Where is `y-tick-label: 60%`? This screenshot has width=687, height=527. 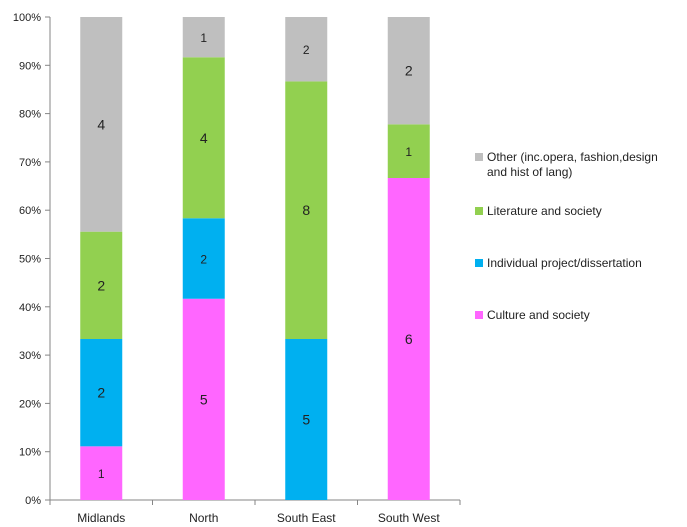
y-tick-label: 60% is located at coordinates (30, 211).